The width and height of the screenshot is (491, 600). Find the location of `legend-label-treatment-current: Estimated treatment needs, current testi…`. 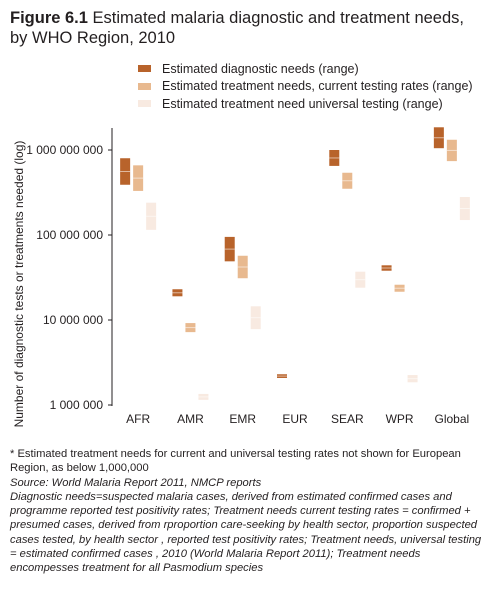

legend-label-treatment-current: Estimated treatment needs, current testi… is located at coordinates (317, 86).